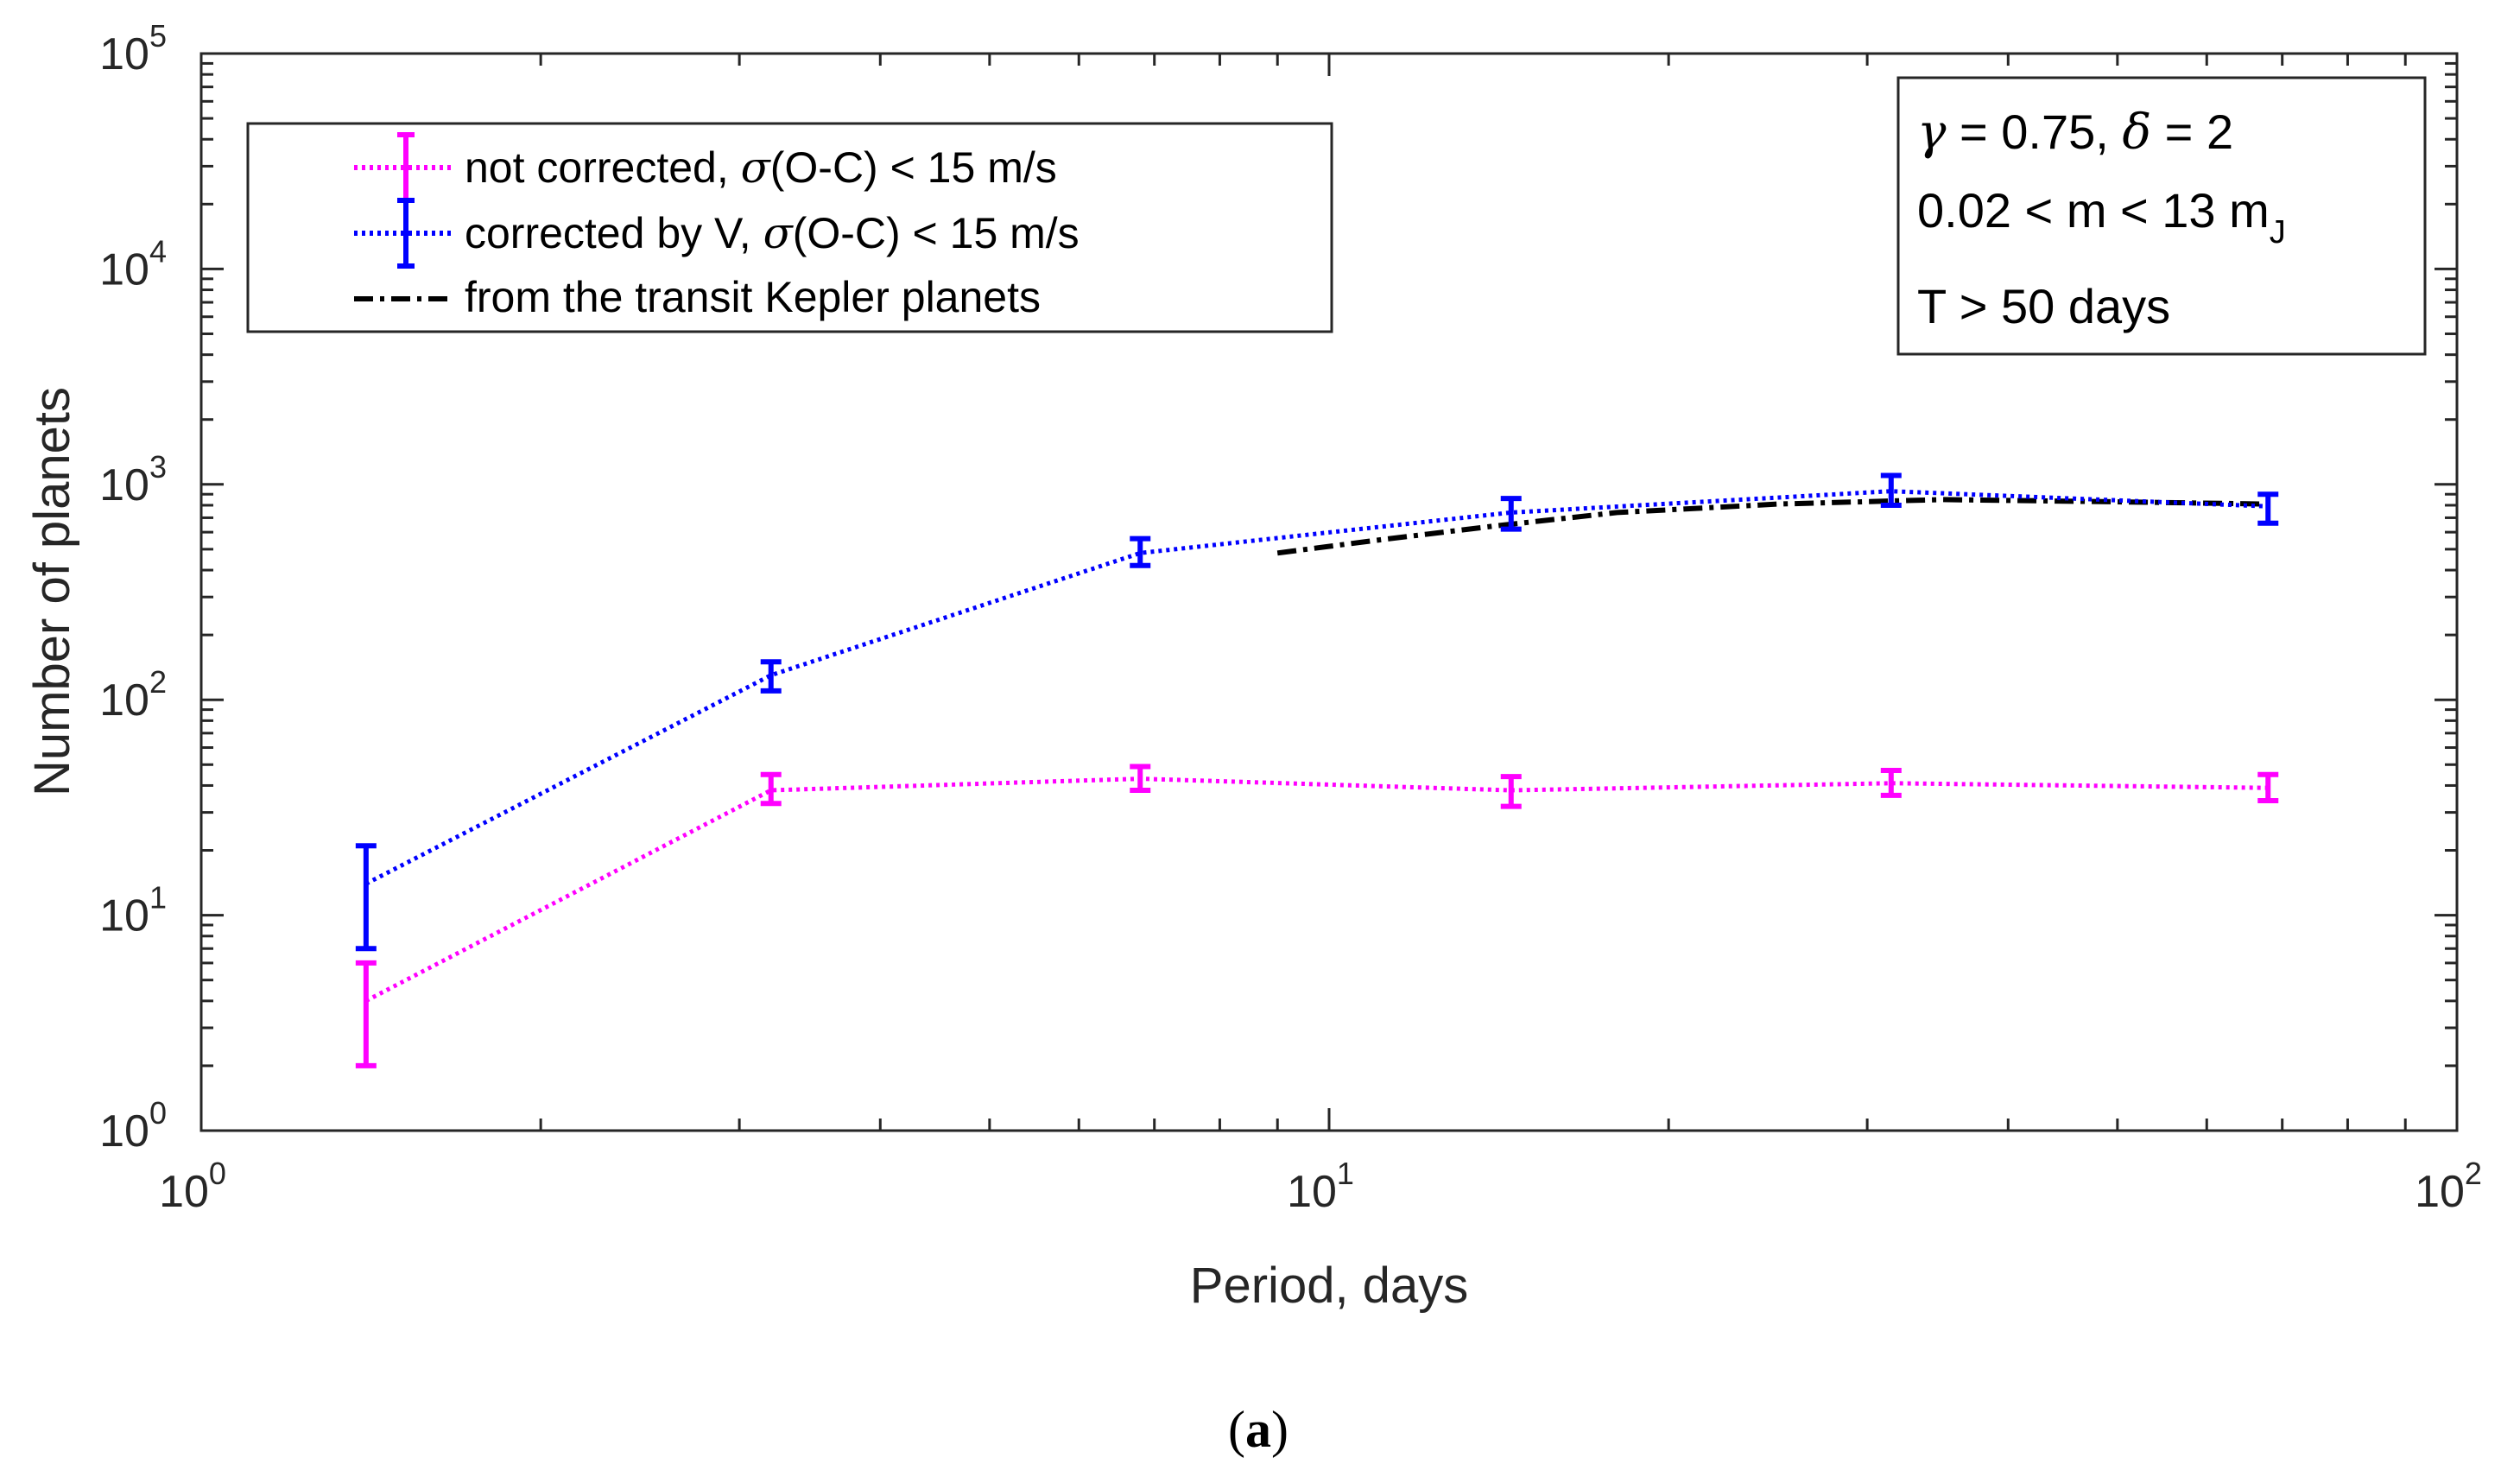  Describe the element at coordinates (133, 264) in the screenshot. I see `y-tick-label: 10⁴` at that location.